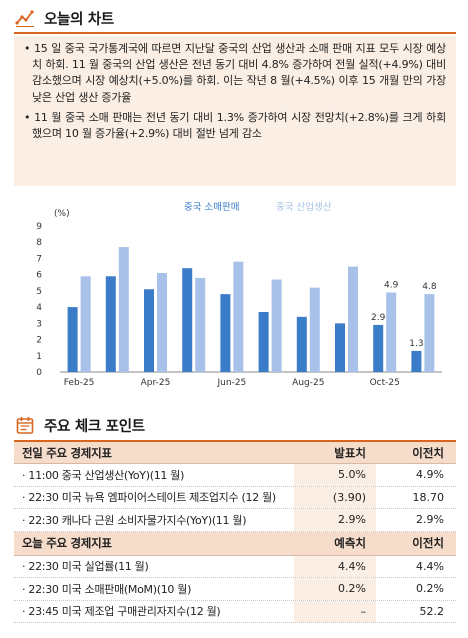  Describe the element at coordinates (430, 520) in the screenshot. I see `indicator-previous: 2.9%` at that location.